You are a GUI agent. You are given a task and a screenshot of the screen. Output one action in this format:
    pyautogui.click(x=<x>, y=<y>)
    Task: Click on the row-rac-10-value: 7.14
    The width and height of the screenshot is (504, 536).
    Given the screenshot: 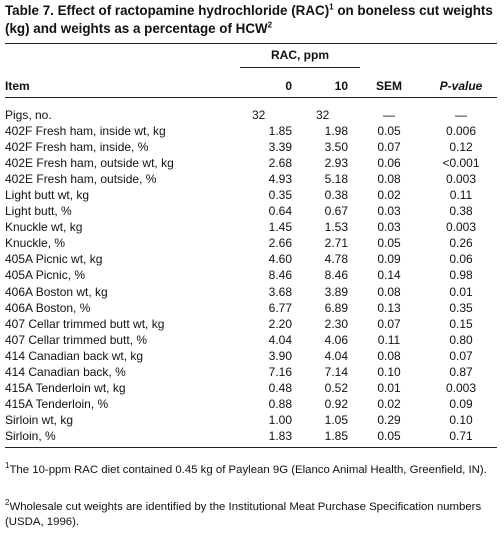 What is the action you would take?
    pyautogui.click(x=336, y=371)
    